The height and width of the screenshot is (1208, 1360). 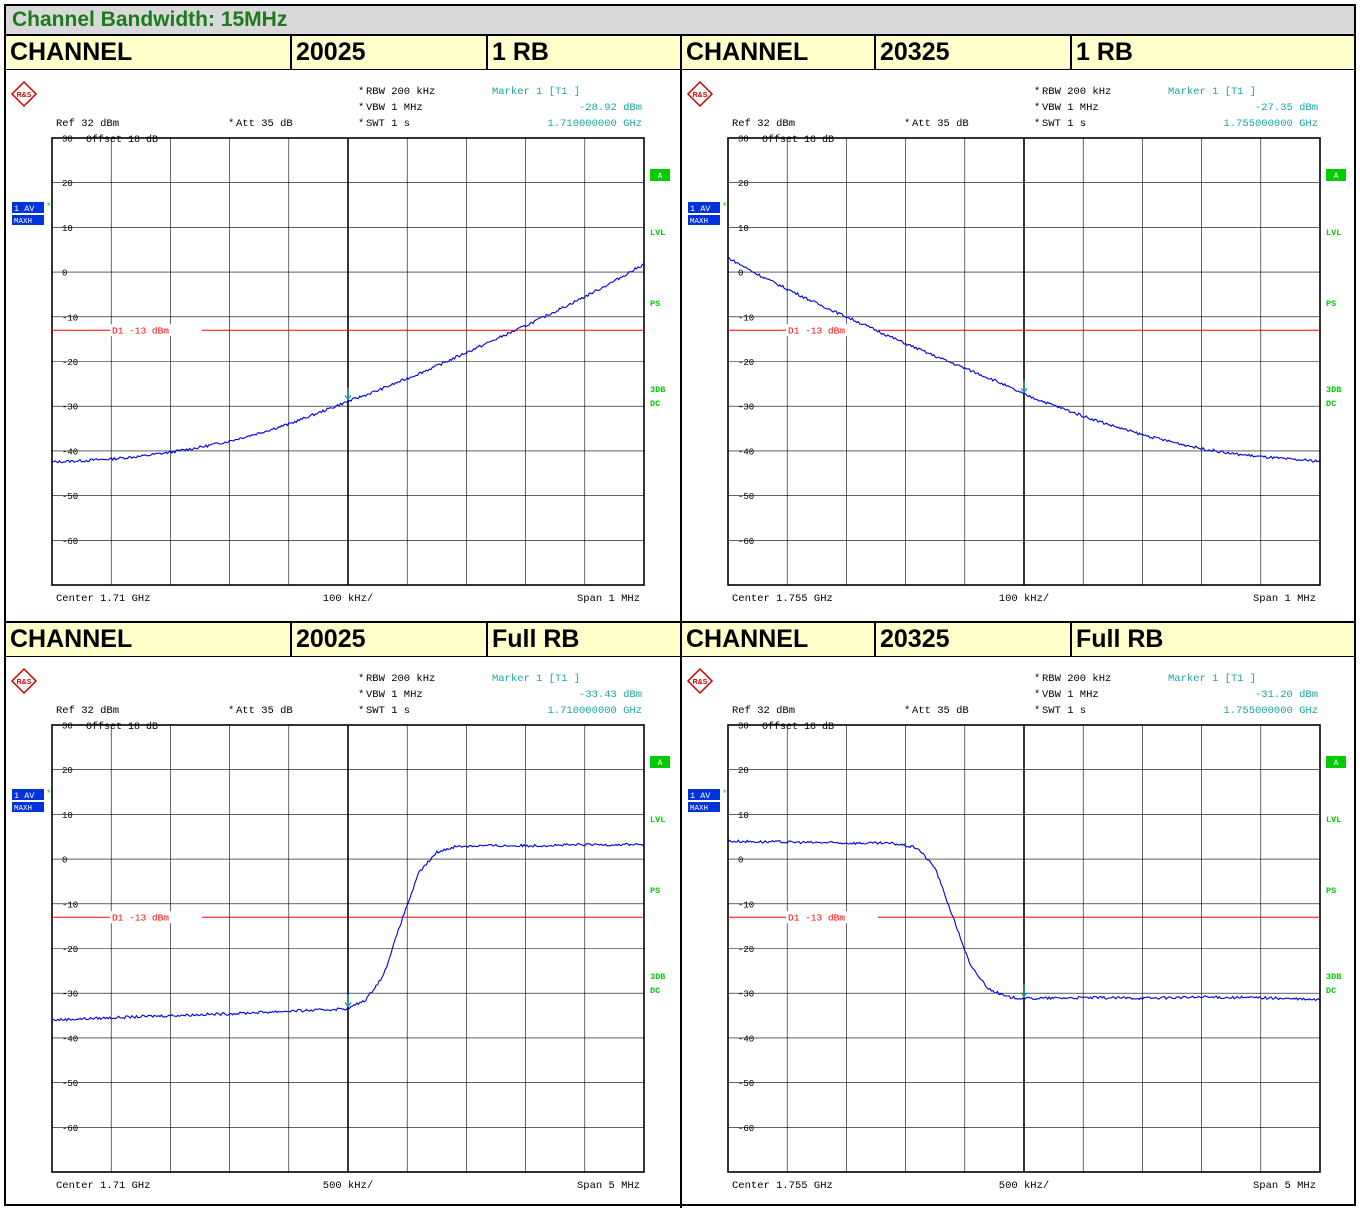 I want to click on status-a: A, so click(x=660, y=763).